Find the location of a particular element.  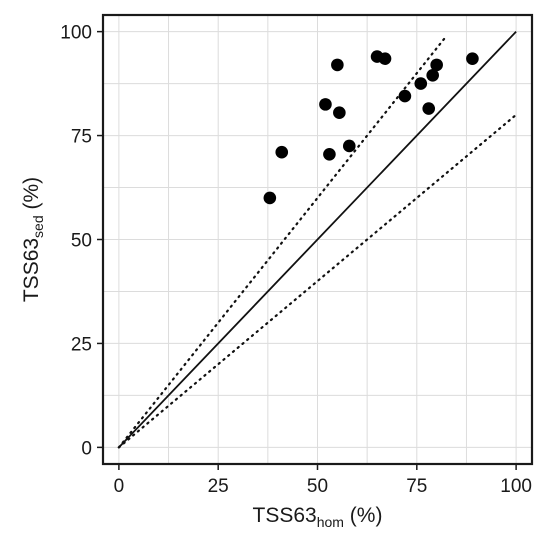

y-tick-label: 50 is located at coordinates (81, 241).